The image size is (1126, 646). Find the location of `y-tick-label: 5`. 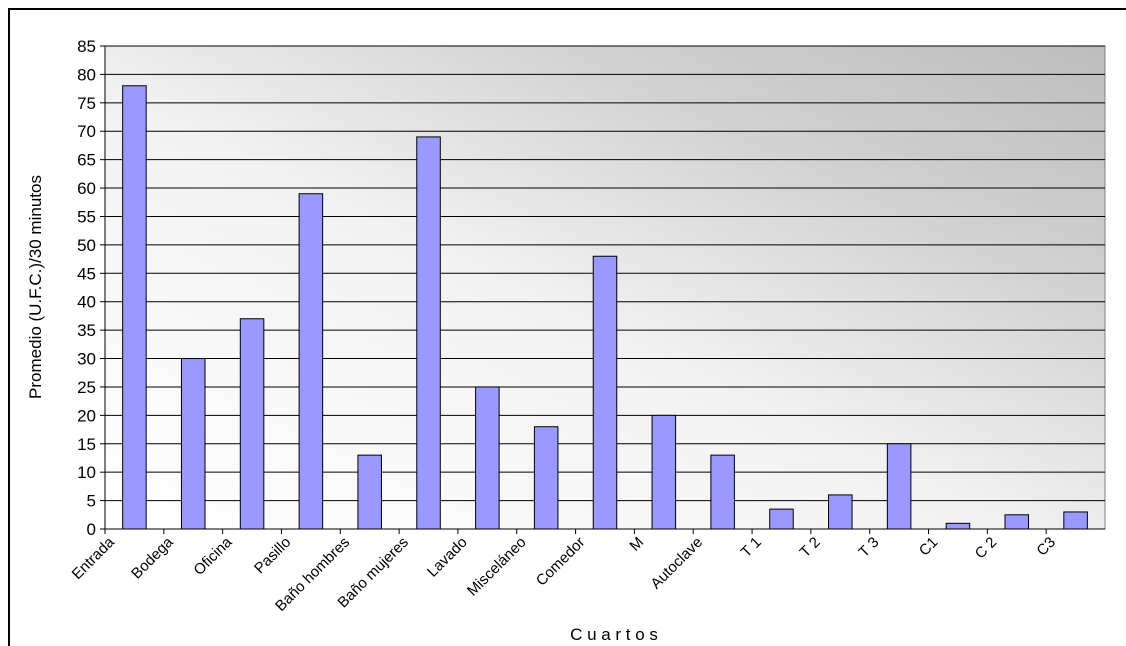

y-tick-label: 5 is located at coordinates (91, 501).